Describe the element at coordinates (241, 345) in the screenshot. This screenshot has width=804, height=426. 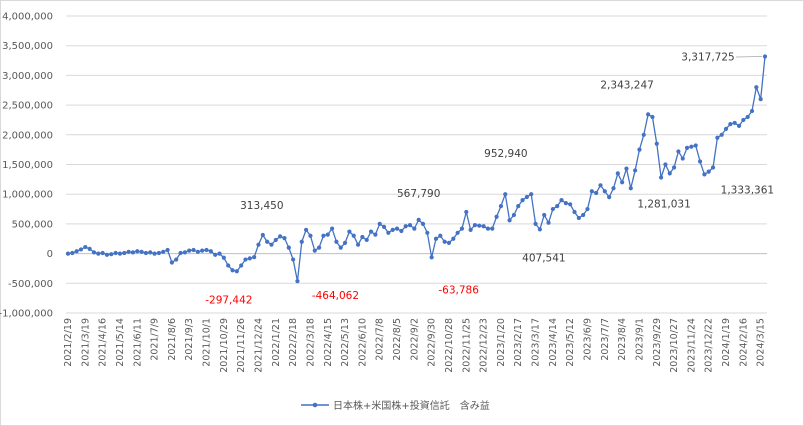
I see `x-tick-label: 2021/11/26` at that location.